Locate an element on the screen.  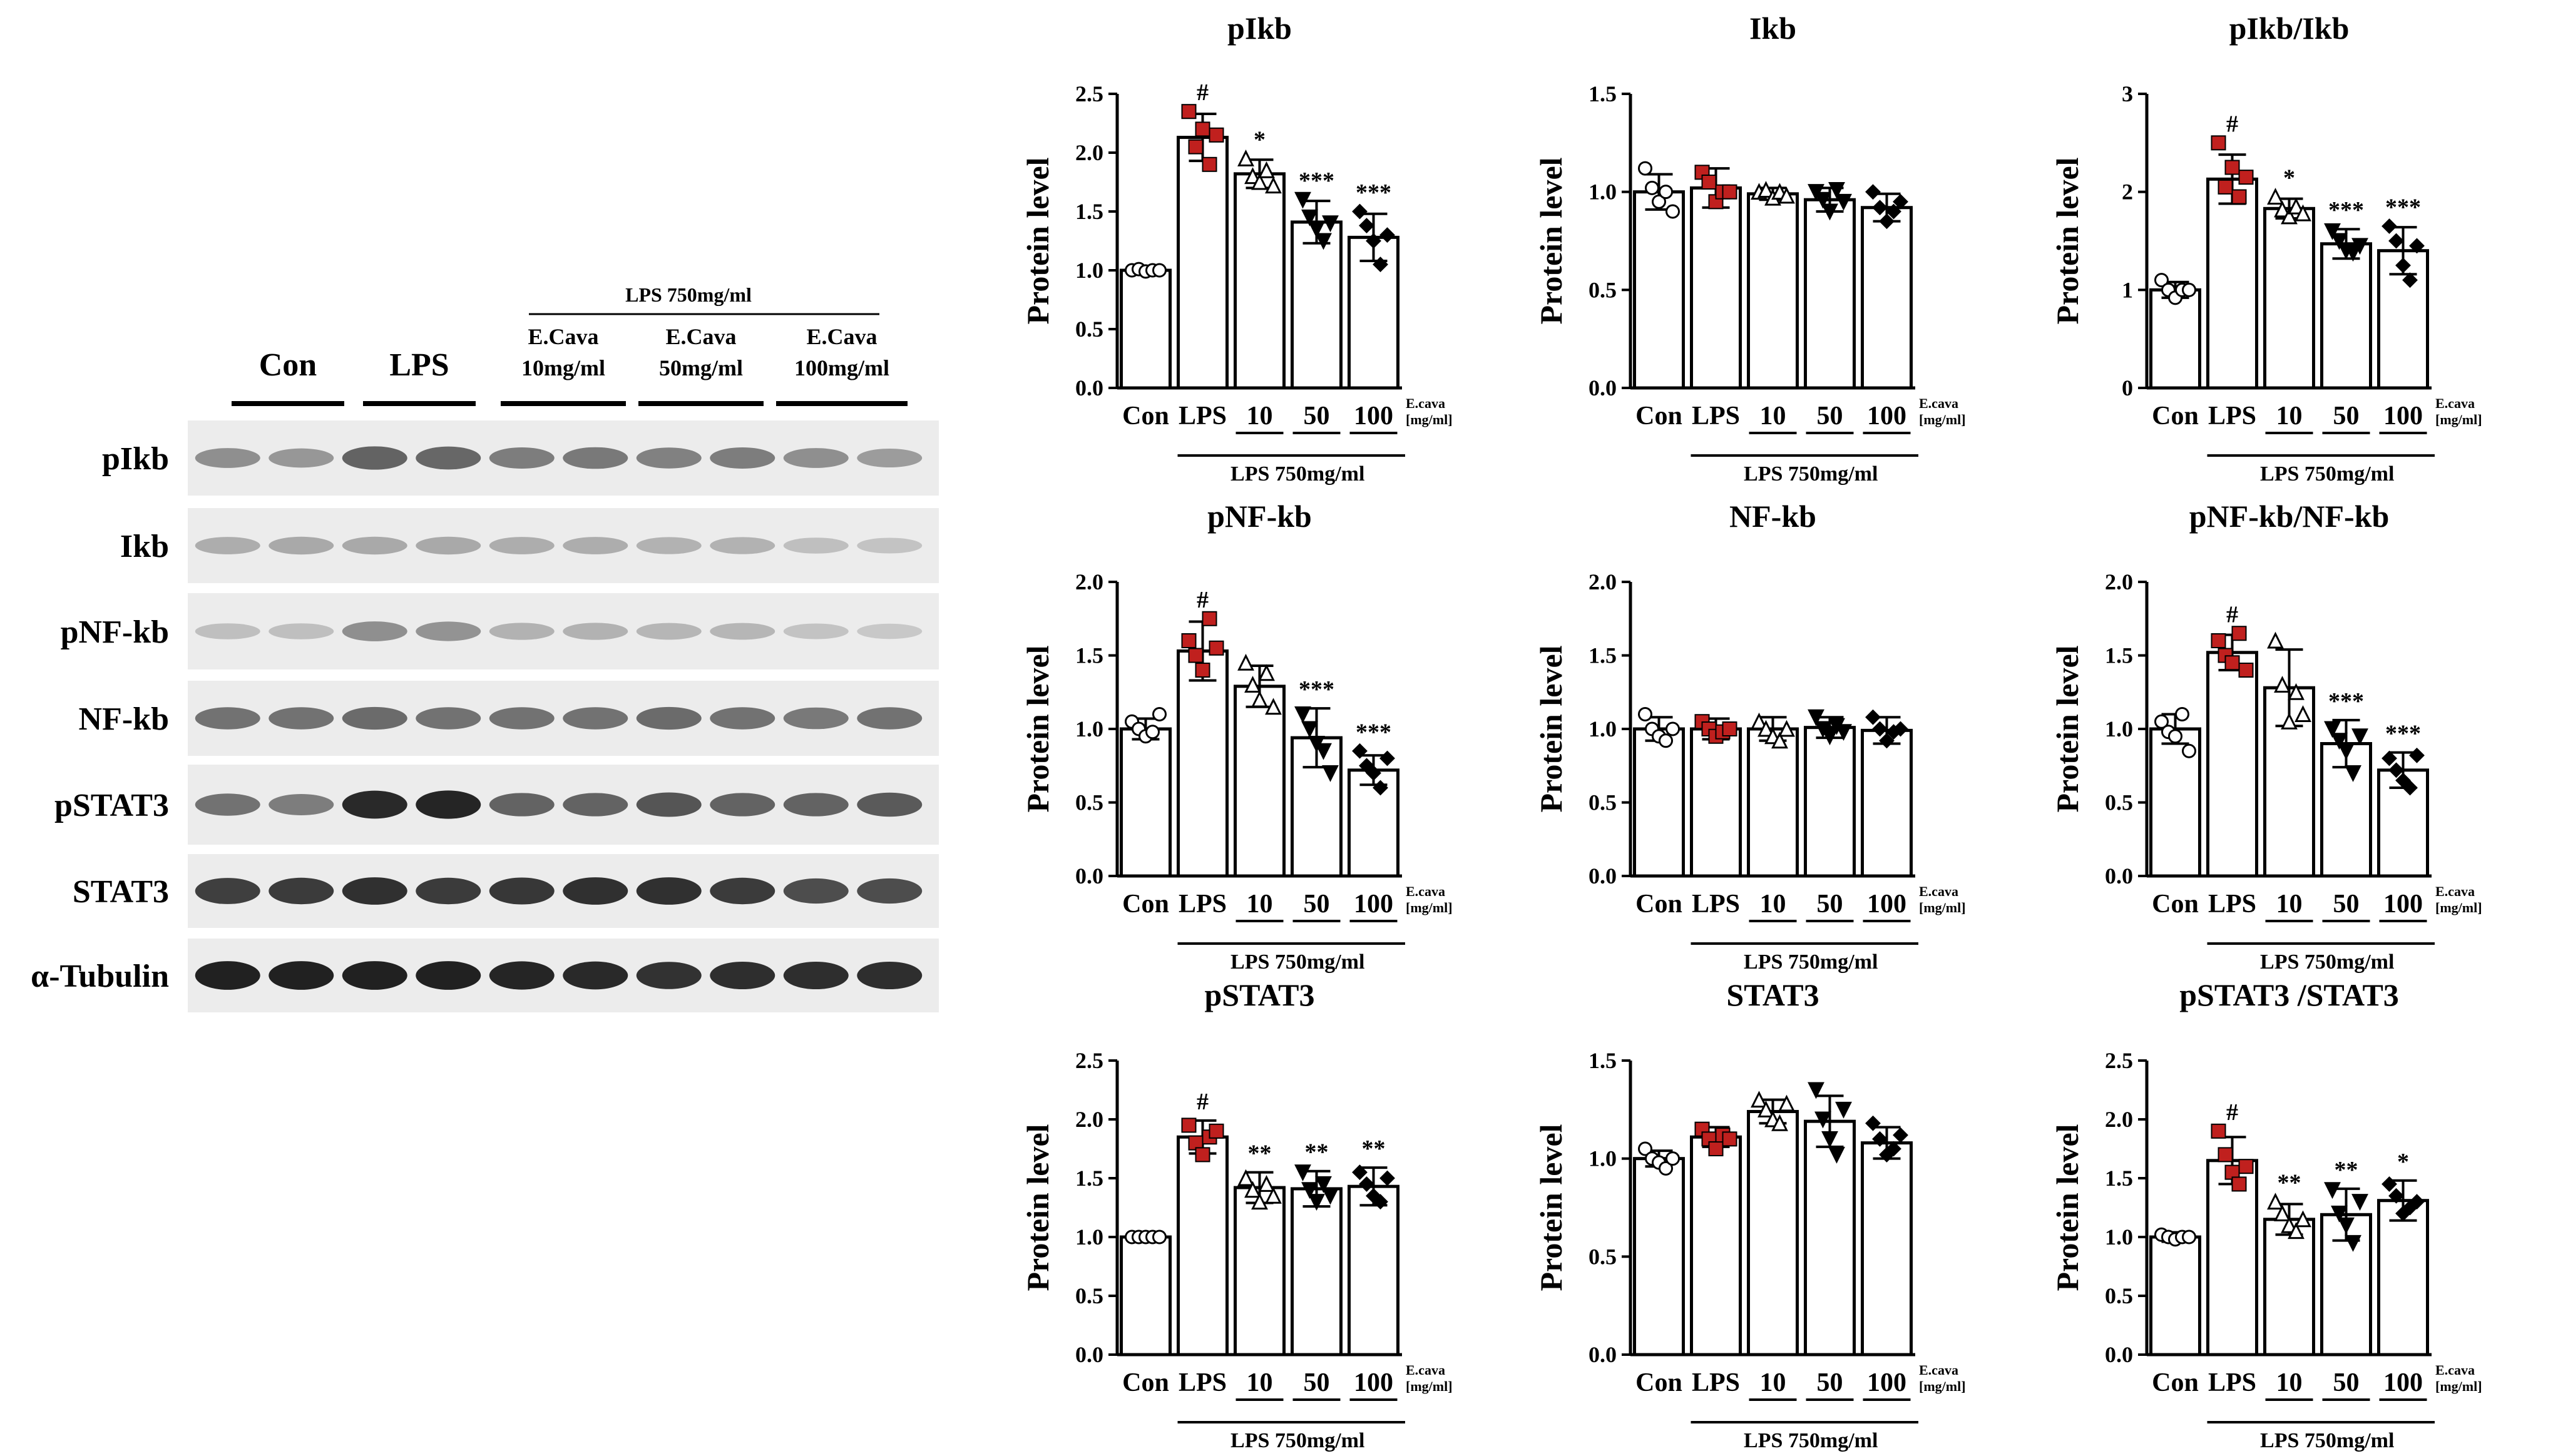
y-tick-label: 3 is located at coordinates (2127, 93).